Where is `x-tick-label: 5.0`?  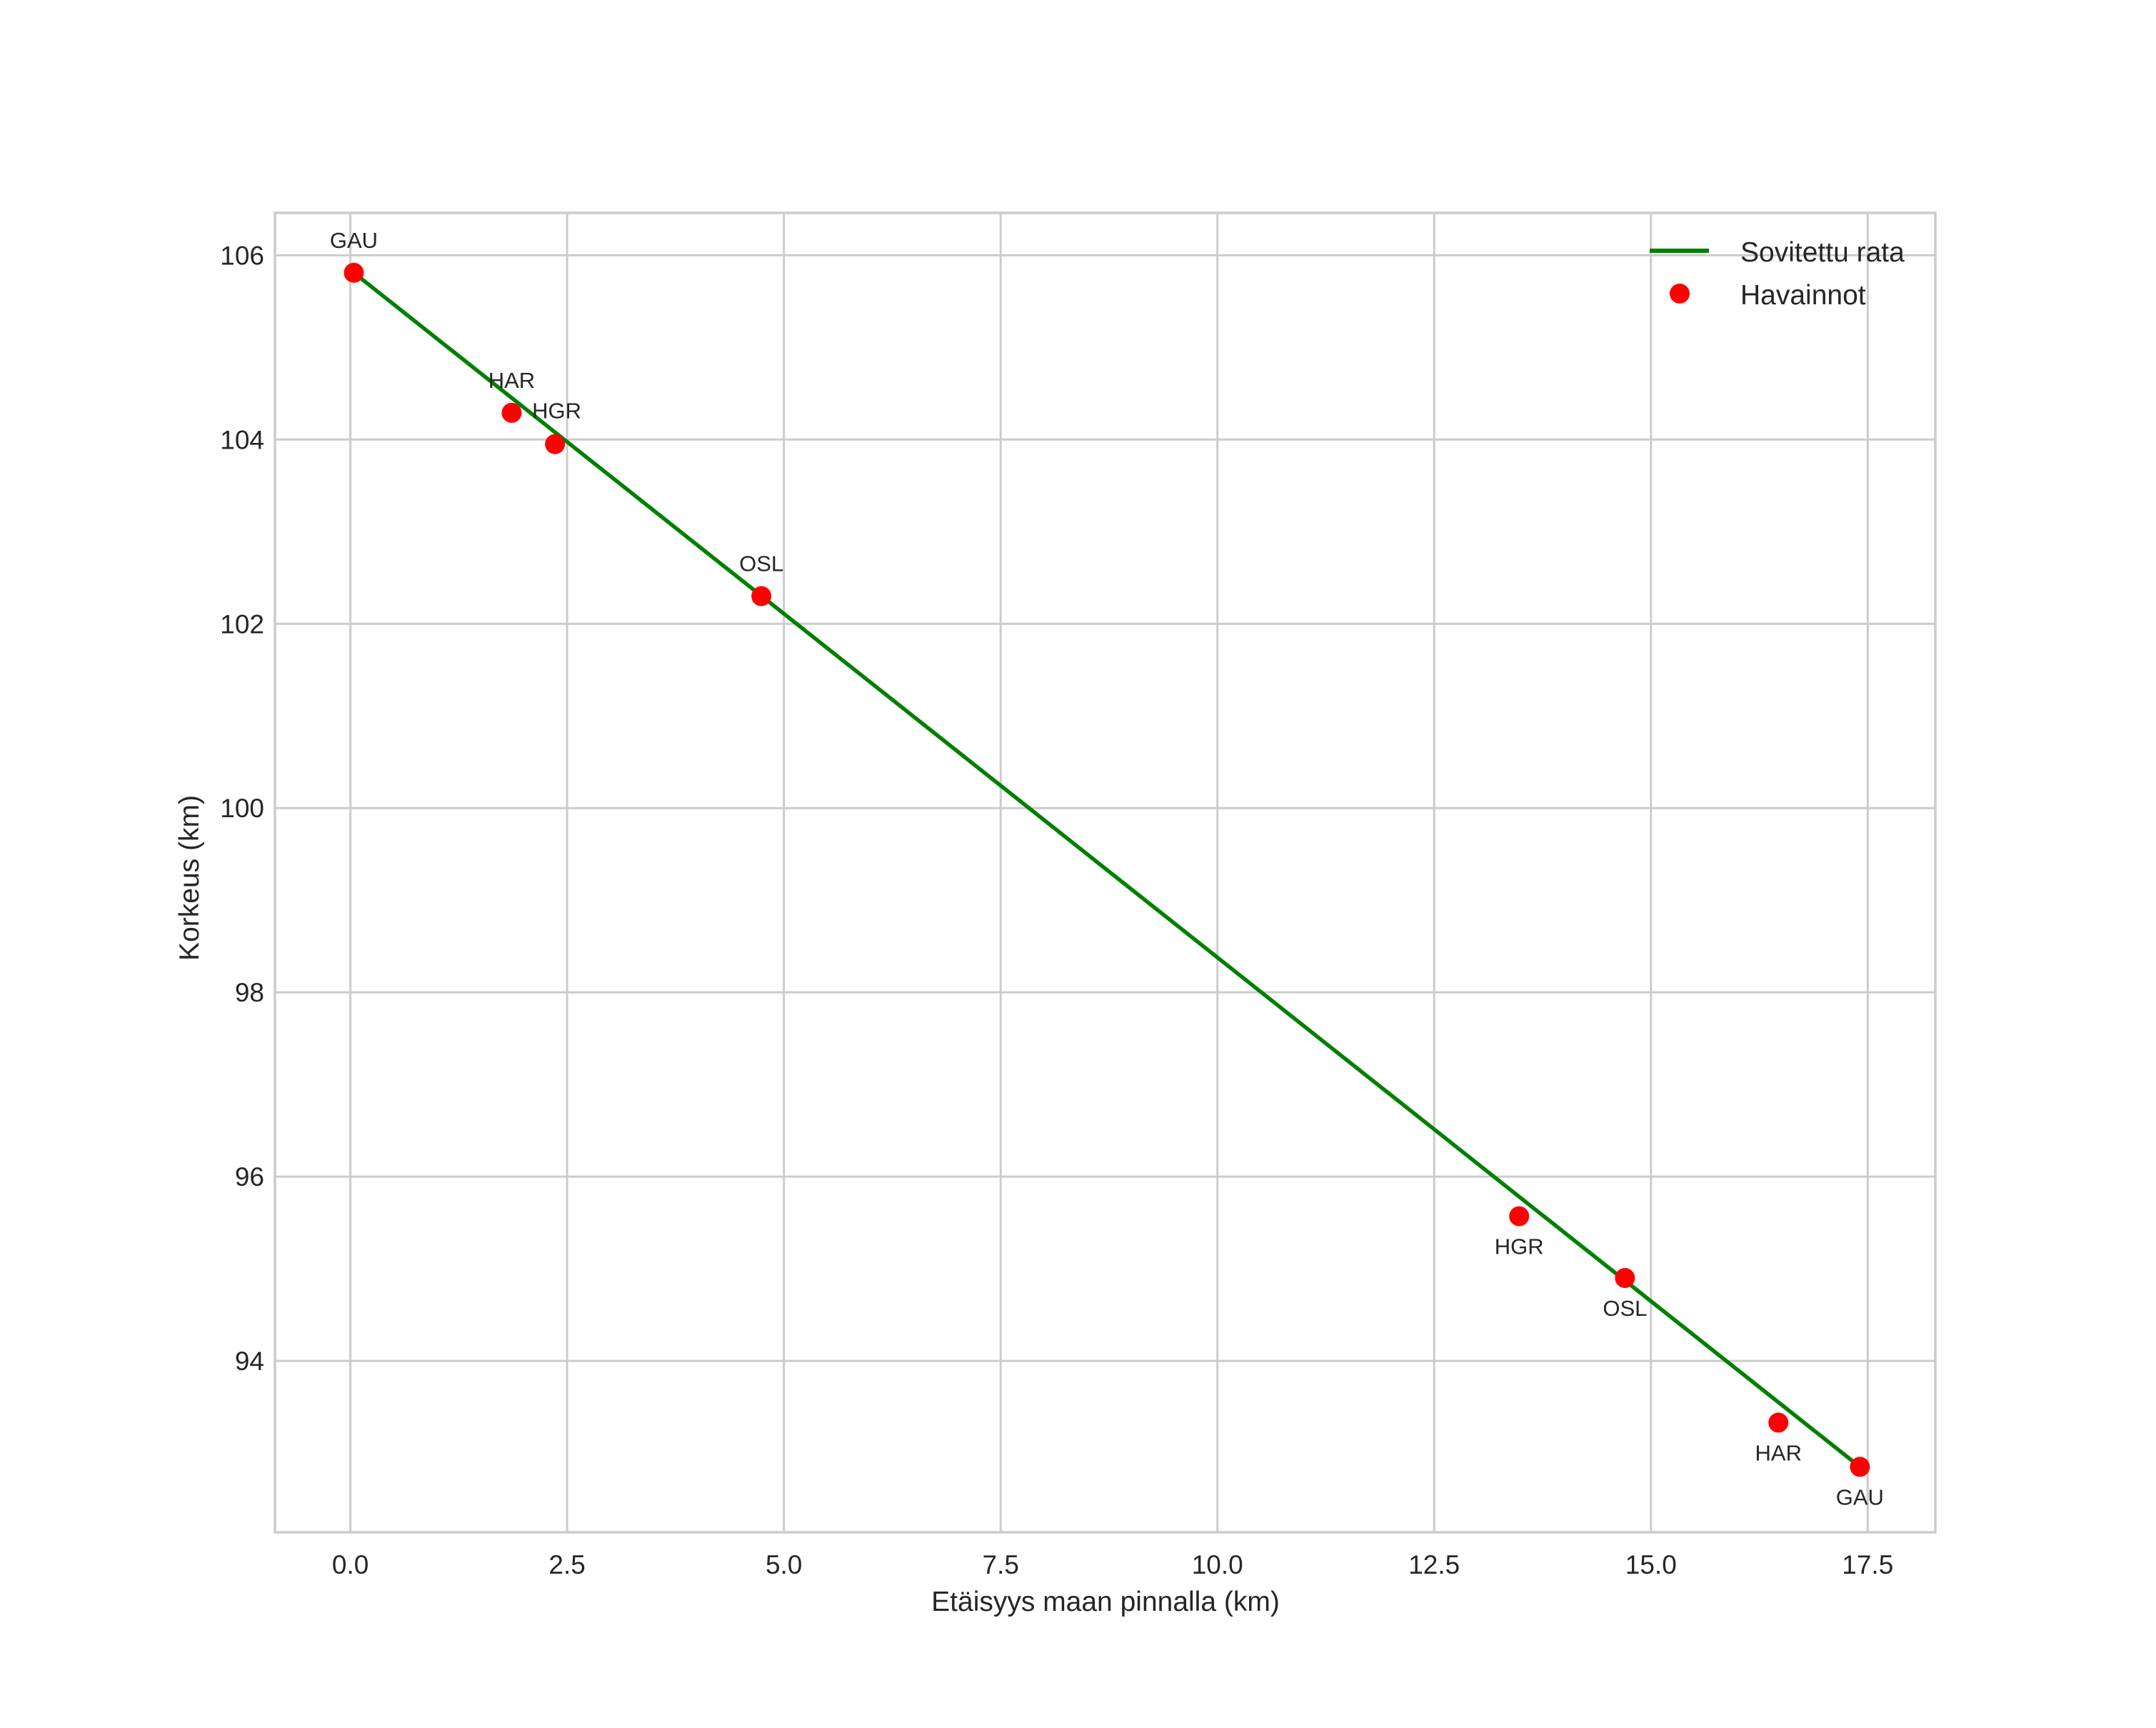 x-tick-label: 5.0 is located at coordinates (784, 1564).